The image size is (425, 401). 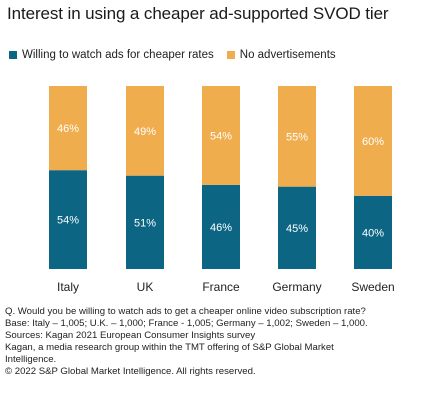 What do you see at coordinates (31, 360) in the screenshot?
I see `note-kagan-cont: Intelligence.` at bounding box center [31, 360].